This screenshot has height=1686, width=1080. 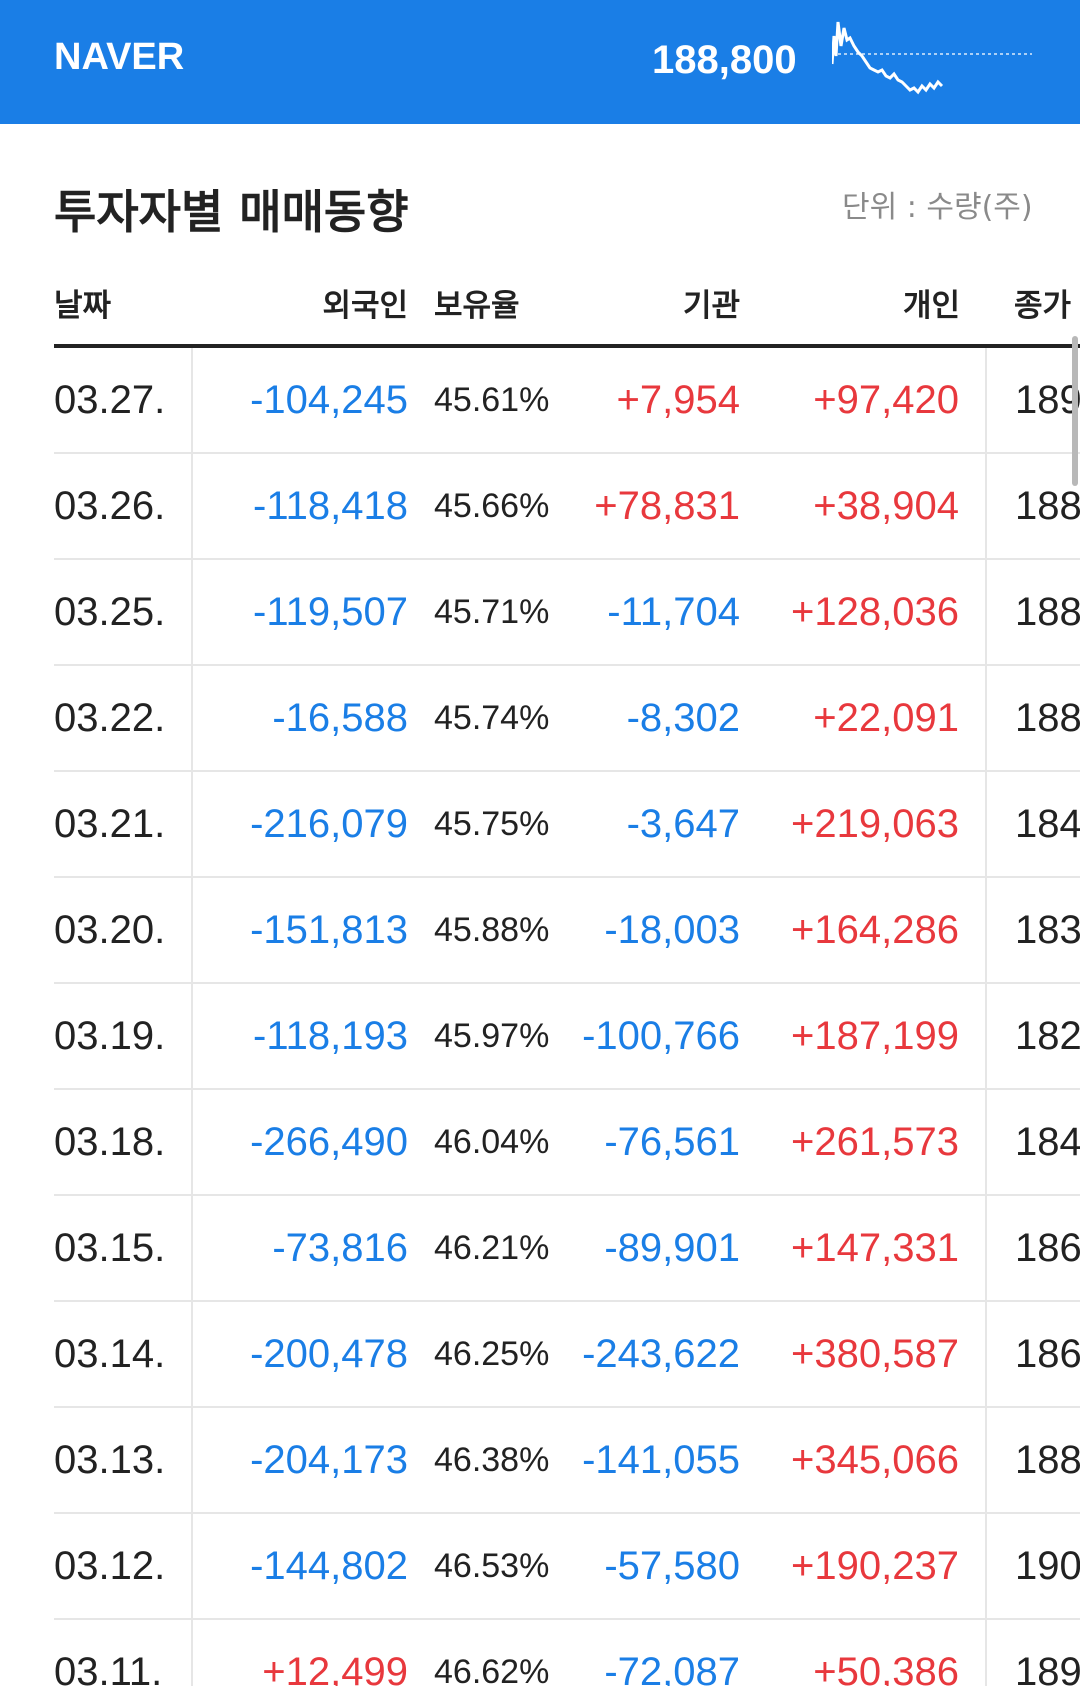 I want to click on row-individual: +164,286, so click(x=876, y=930).